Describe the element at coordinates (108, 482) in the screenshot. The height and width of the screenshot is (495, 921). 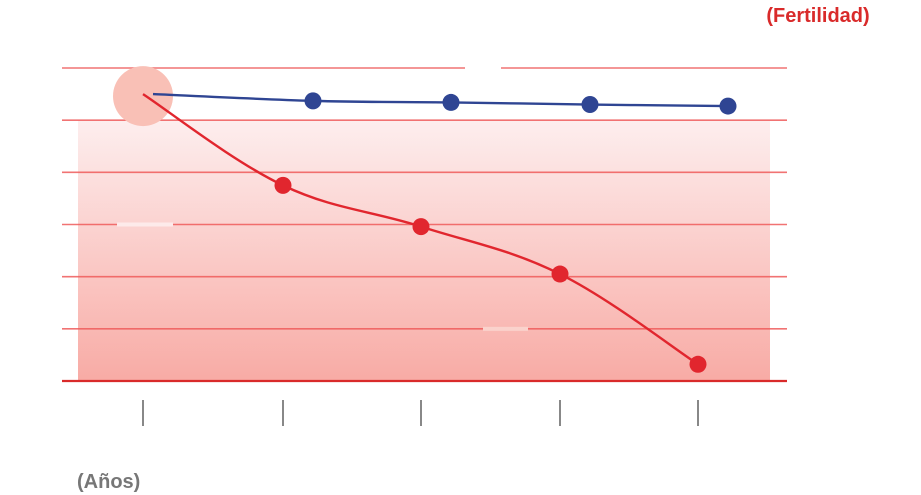
I see `x-axis-title: (Años)` at that location.